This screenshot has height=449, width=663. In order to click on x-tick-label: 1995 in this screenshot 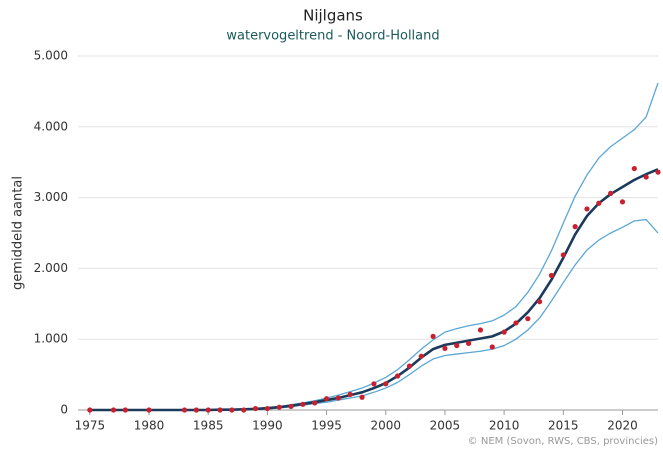, I will do `click(326, 426)`.